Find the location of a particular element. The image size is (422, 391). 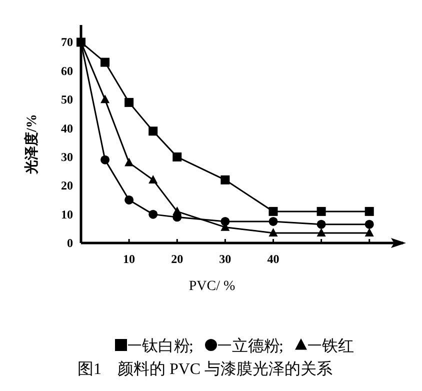

legend-label: 铁红 is located at coordinates (337, 346).